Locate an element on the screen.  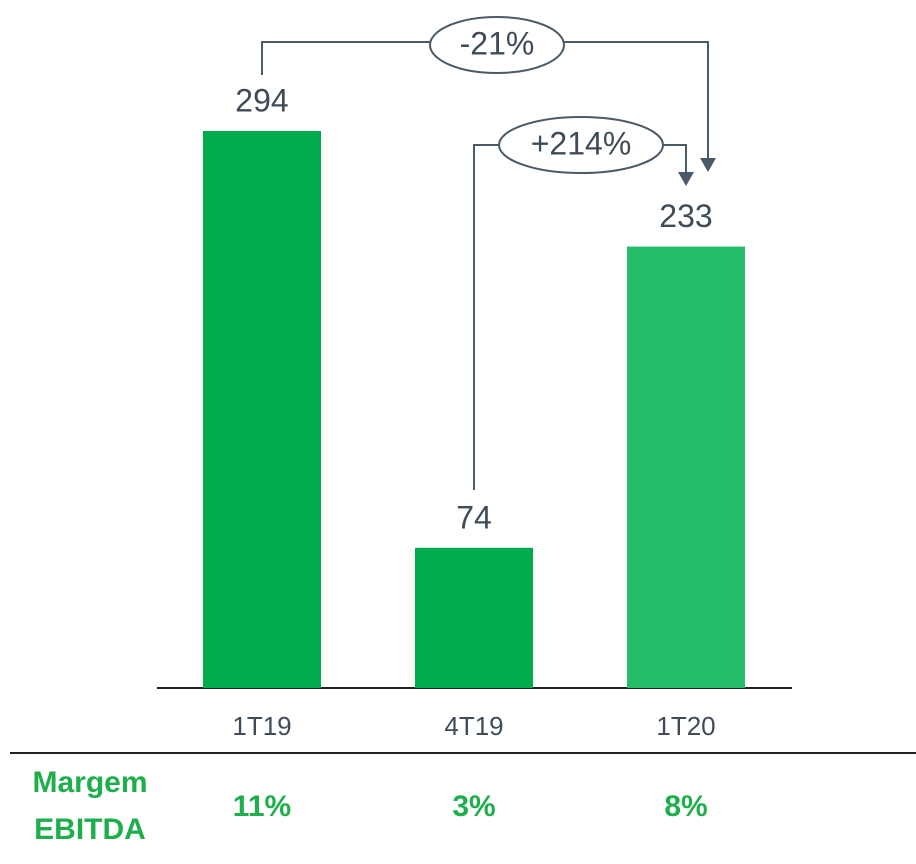
annotation: -21% is located at coordinates (497, 43).